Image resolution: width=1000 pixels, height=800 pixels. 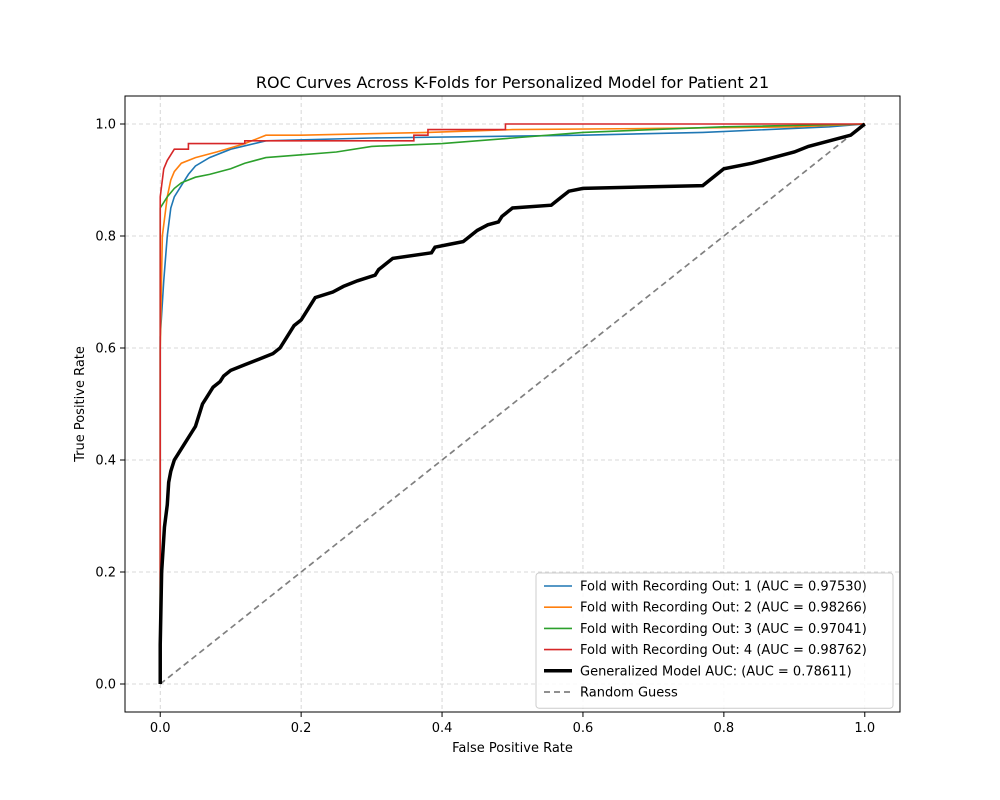 What do you see at coordinates (80, 404) in the screenshot?
I see `y-axis-label: True Positive Rate` at bounding box center [80, 404].